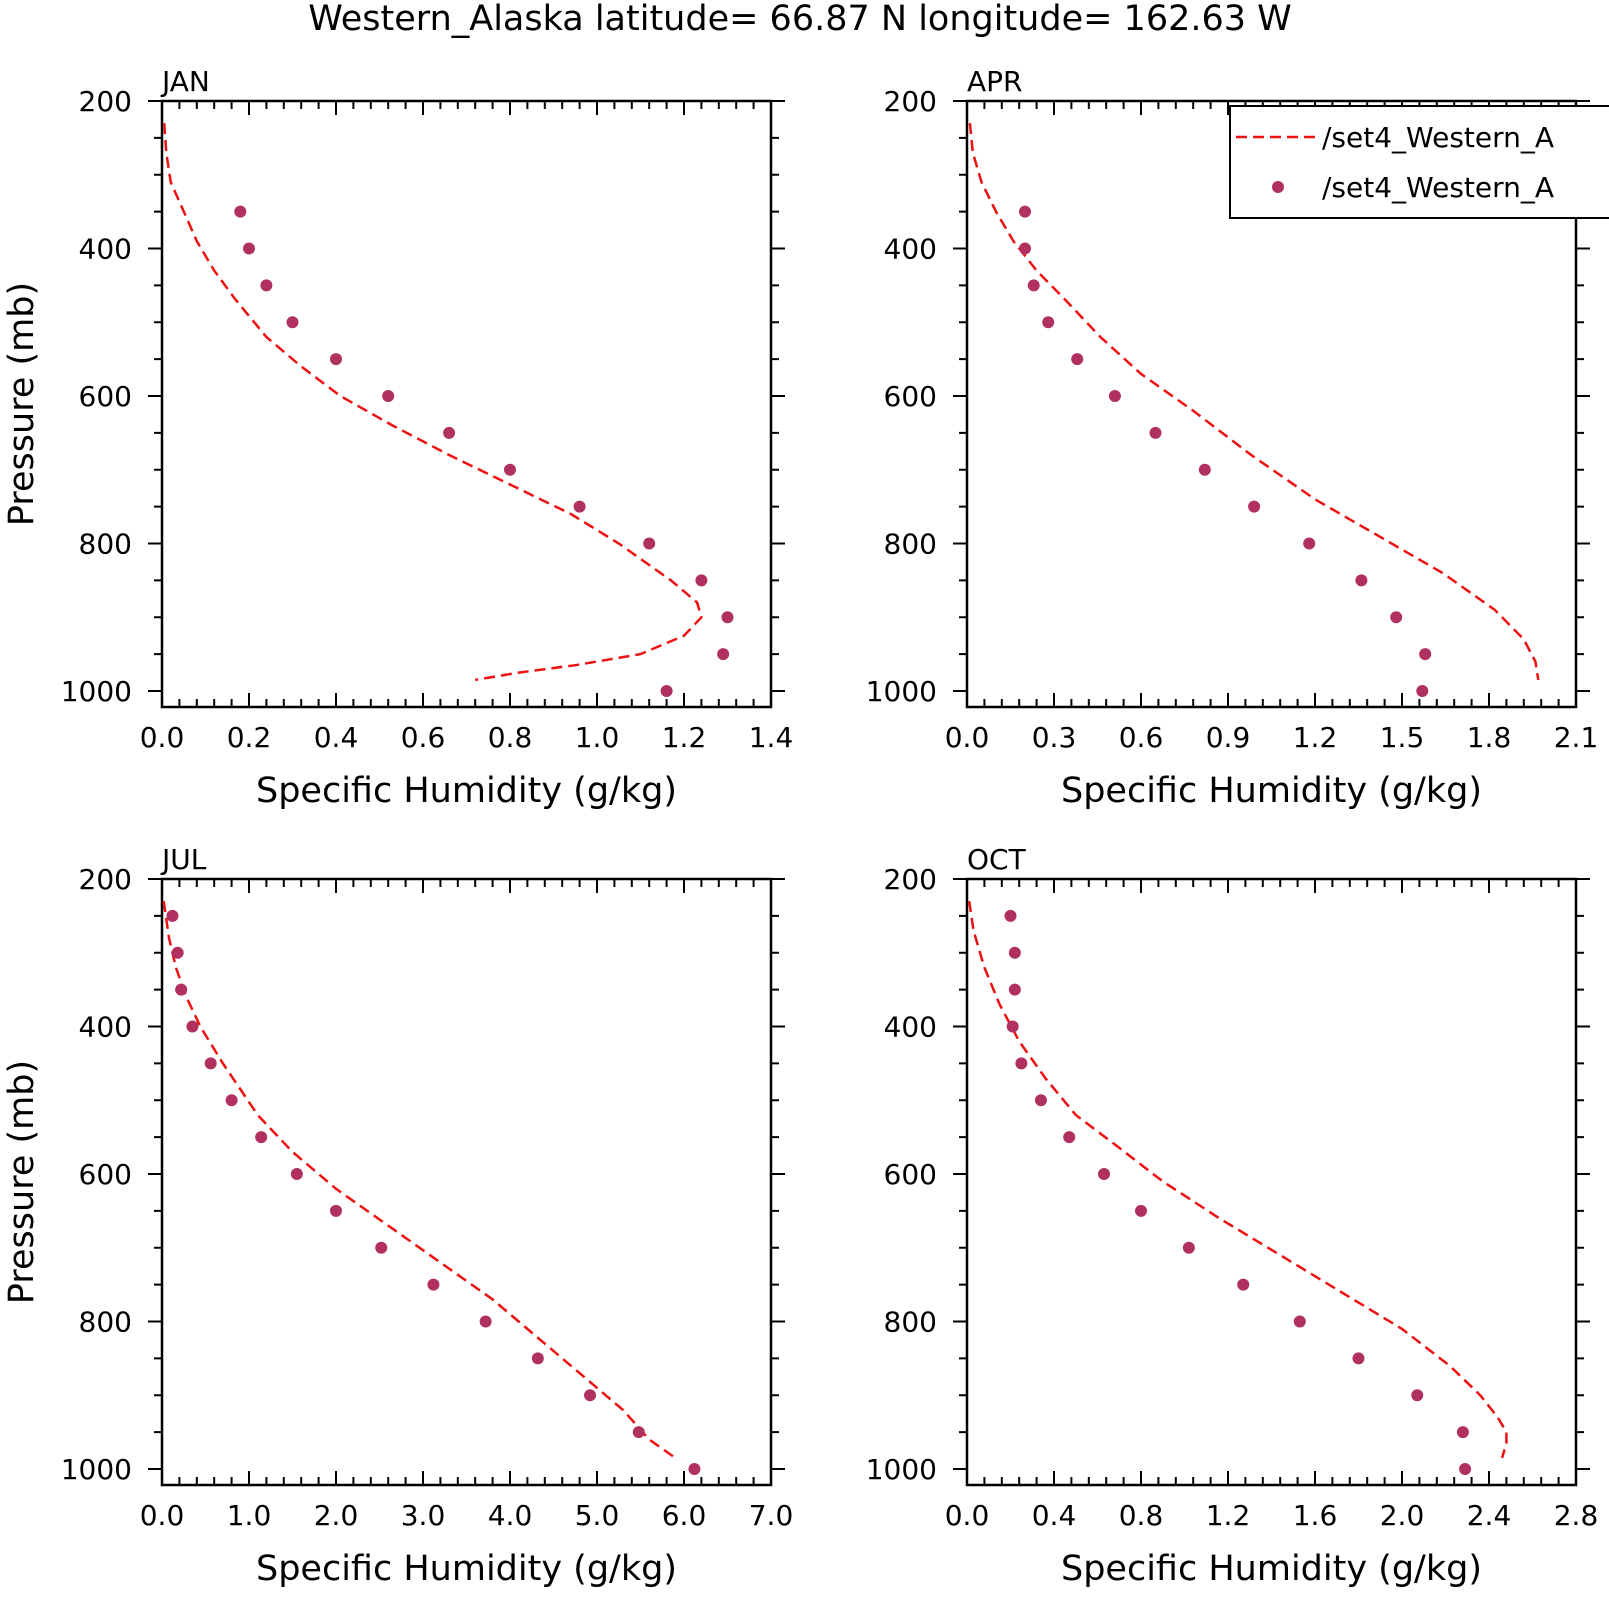 This screenshot has width=1609, height=1602. I want to click on x-tick-label: 7.0, so click(771, 1515).